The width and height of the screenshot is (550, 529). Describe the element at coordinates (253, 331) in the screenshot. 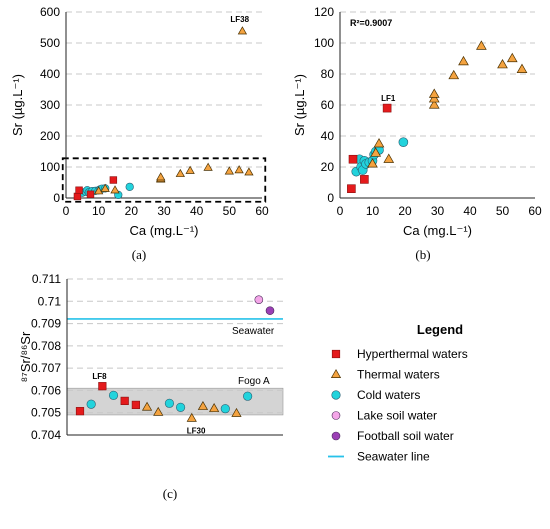

I see `seawater-label: Seawater` at that location.